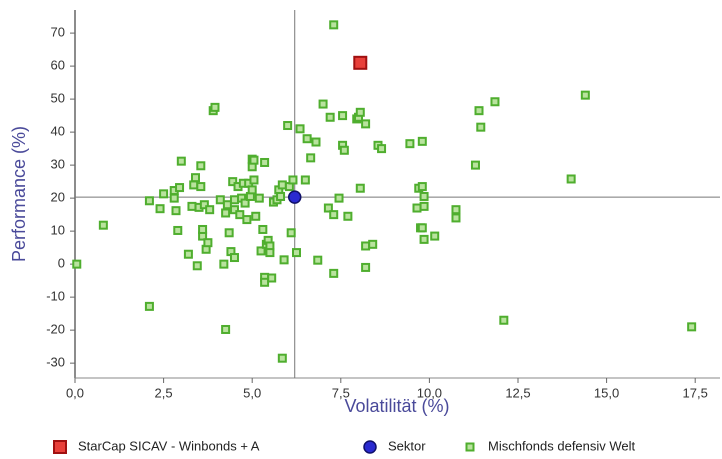  I want to click on sector-marker, so click(294, 197).